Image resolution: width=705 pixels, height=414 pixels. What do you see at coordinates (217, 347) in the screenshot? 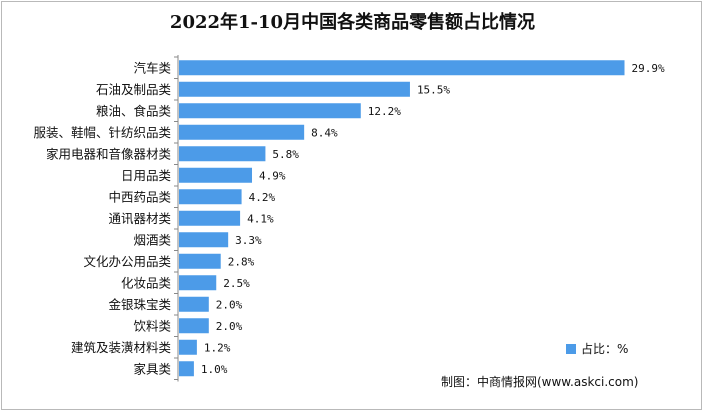
I see `value-label: 1.2%` at bounding box center [217, 347].